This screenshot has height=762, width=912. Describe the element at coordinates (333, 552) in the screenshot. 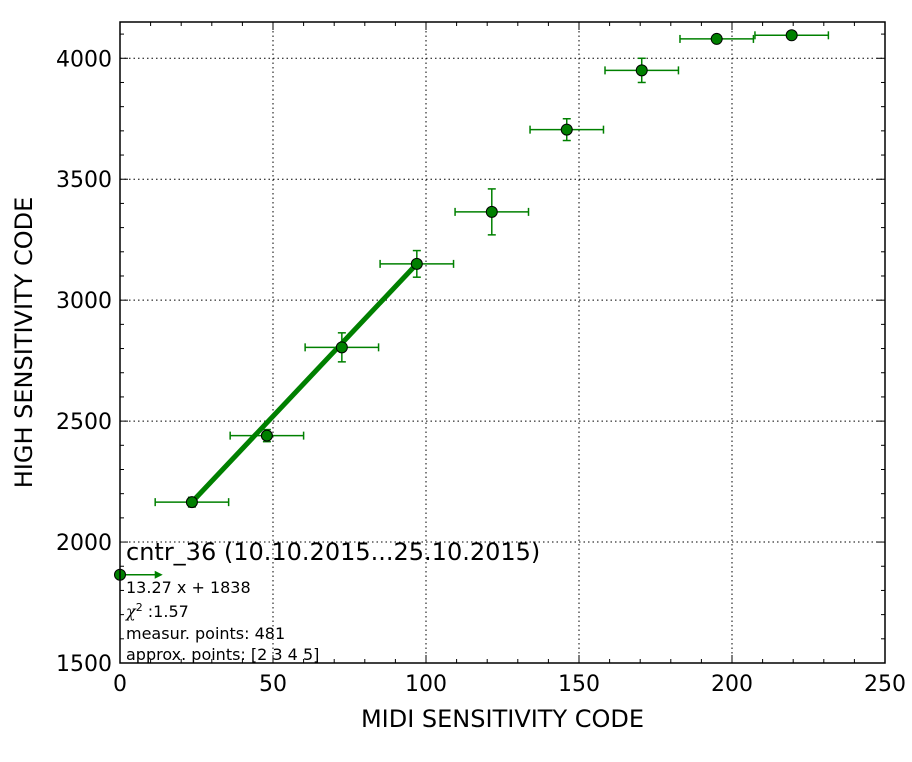

I see `annotation-title: cntr_36 (10.10.2015...25.10.2015)` at that location.